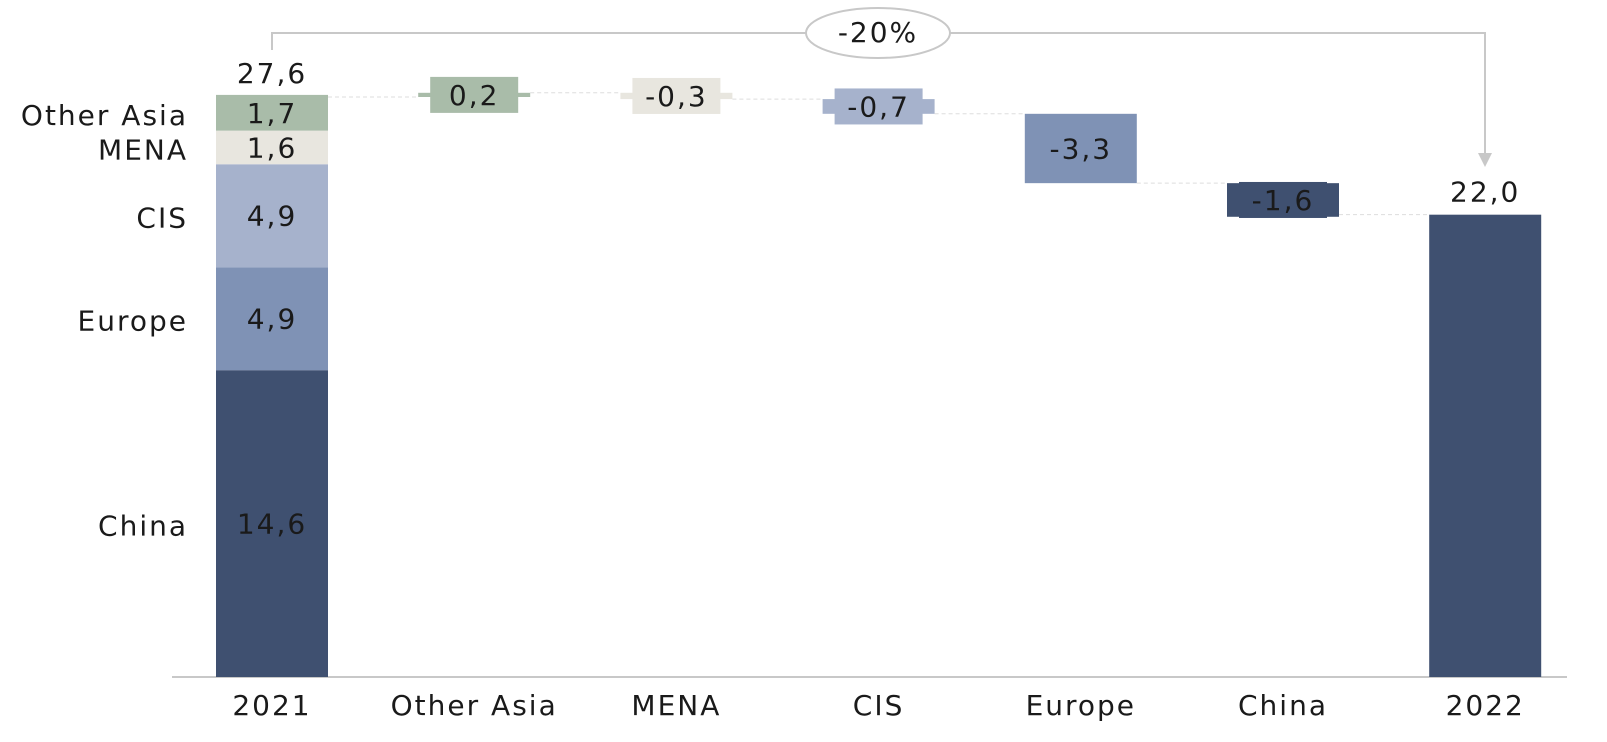 The width and height of the screenshot is (1607, 742). What do you see at coordinates (143, 149) in the screenshot?
I see `segment-name: MENA` at bounding box center [143, 149].